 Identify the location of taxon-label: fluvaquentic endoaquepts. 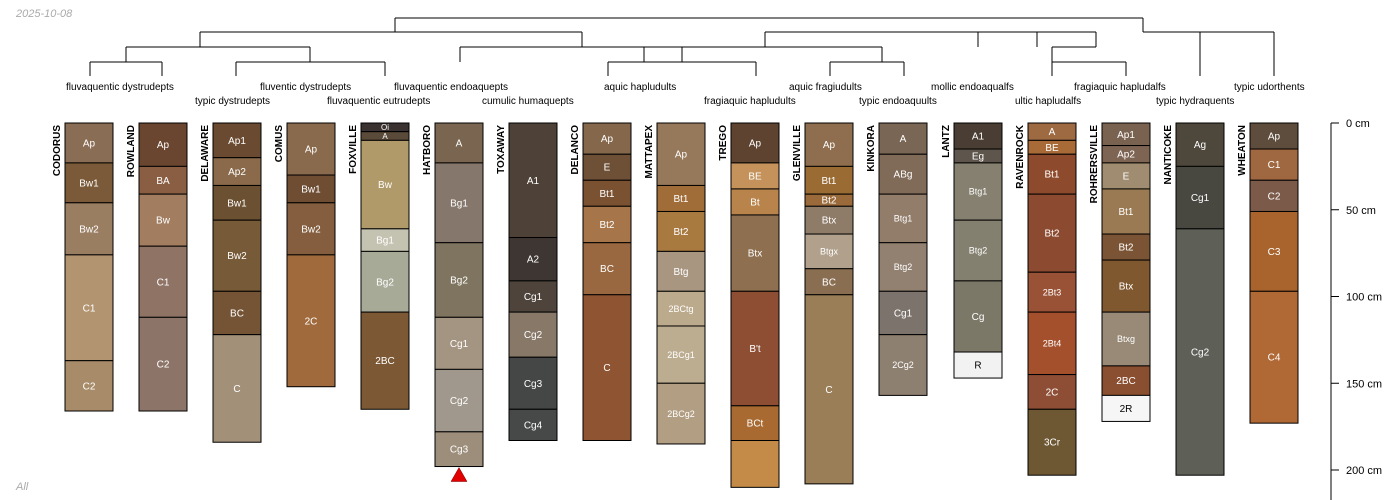
(451, 87).